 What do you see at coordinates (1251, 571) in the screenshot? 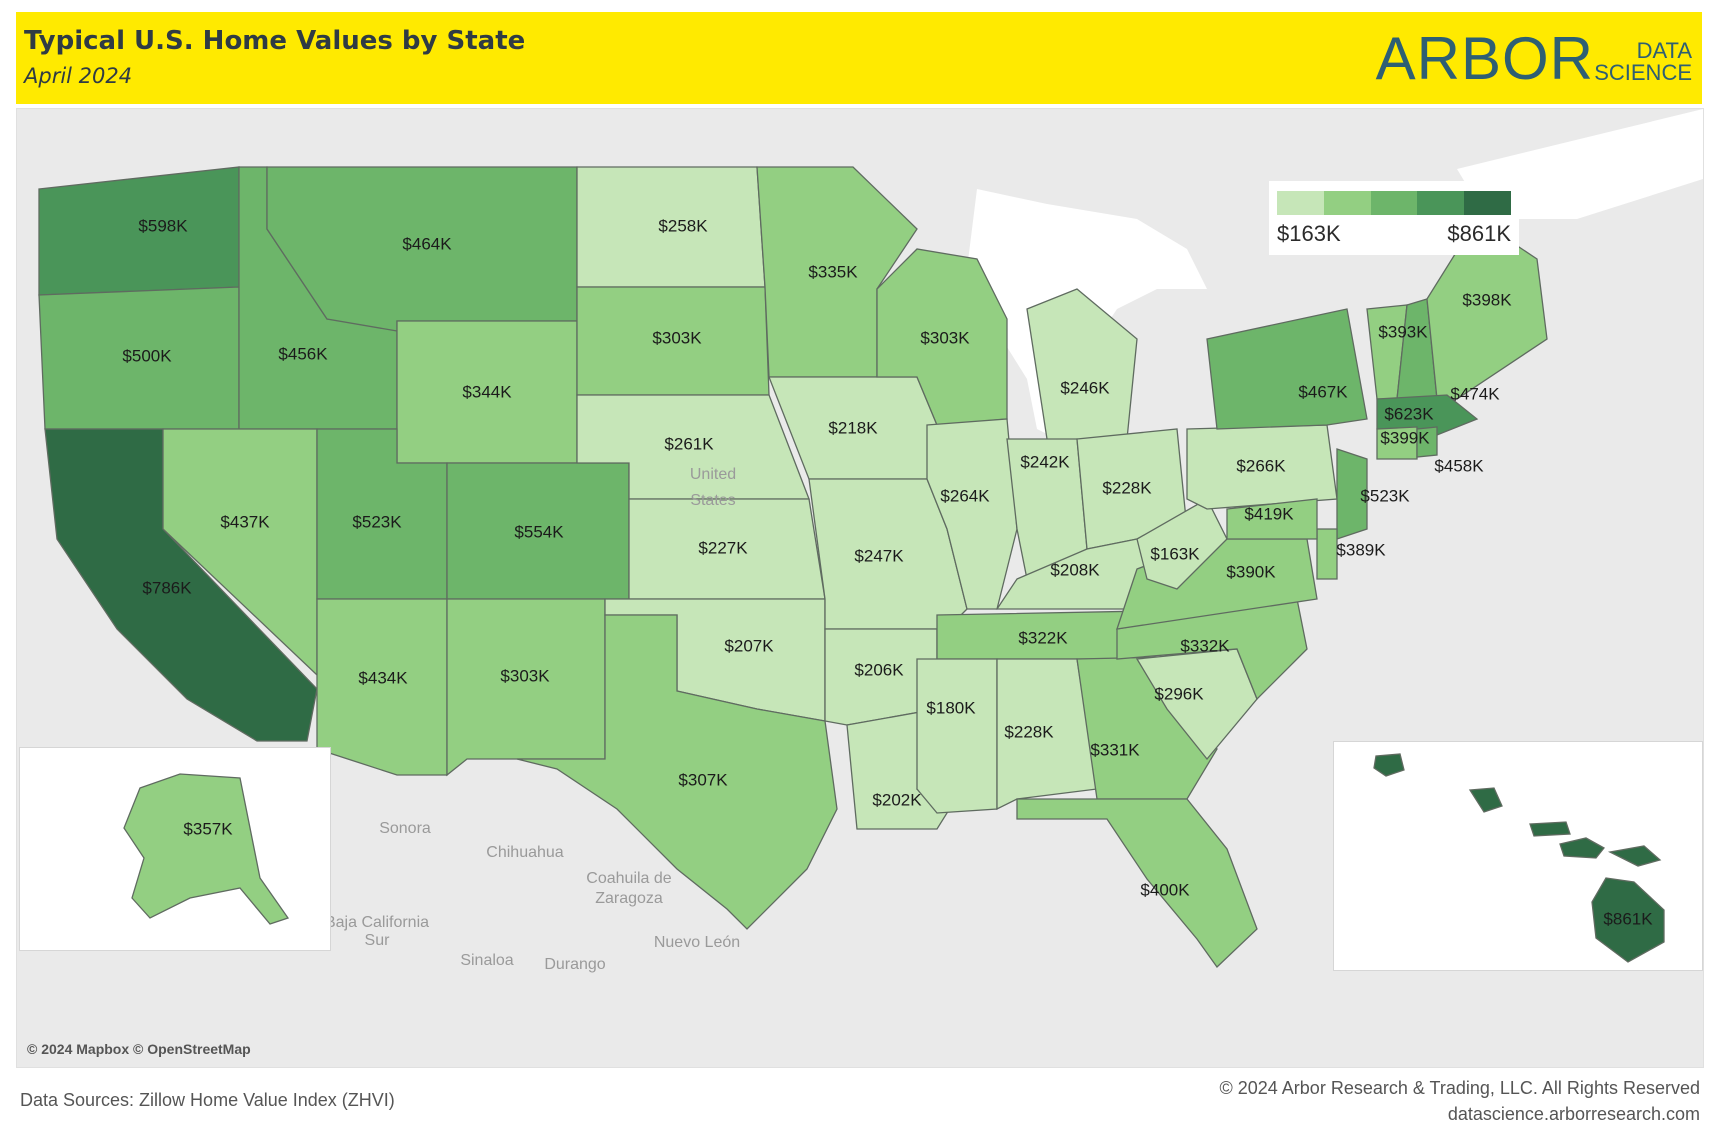
I see `state-value-label-va: $390K` at bounding box center [1251, 571].